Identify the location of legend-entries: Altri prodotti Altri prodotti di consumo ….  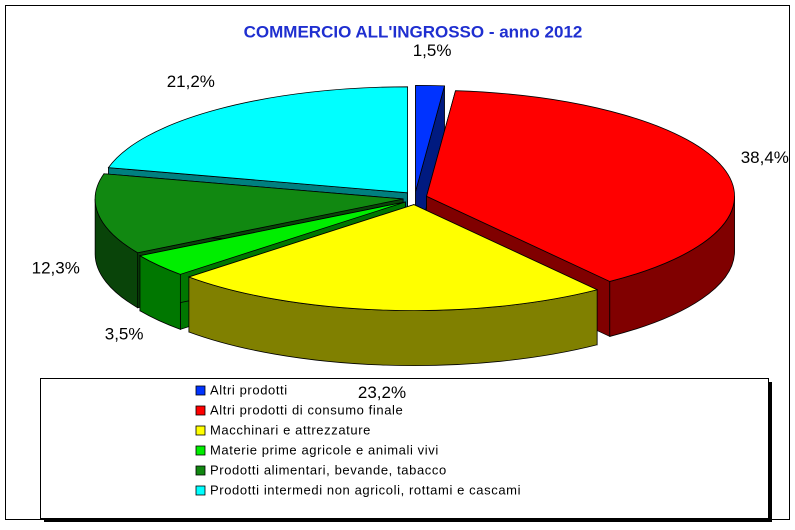
(358, 439).